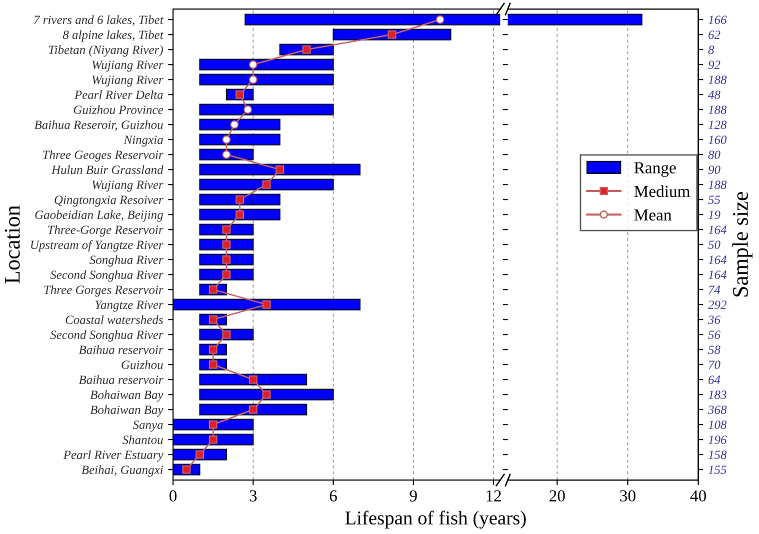 The width and height of the screenshot is (759, 534). What do you see at coordinates (557, 496) in the screenshot?
I see `x-tick-label: 20` at bounding box center [557, 496].